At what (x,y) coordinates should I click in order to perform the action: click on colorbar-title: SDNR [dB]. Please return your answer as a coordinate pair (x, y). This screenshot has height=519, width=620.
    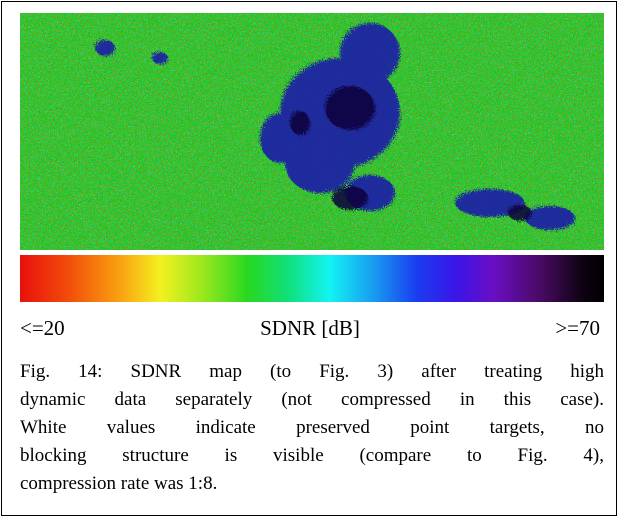
    Looking at the image, I should click on (310, 328).